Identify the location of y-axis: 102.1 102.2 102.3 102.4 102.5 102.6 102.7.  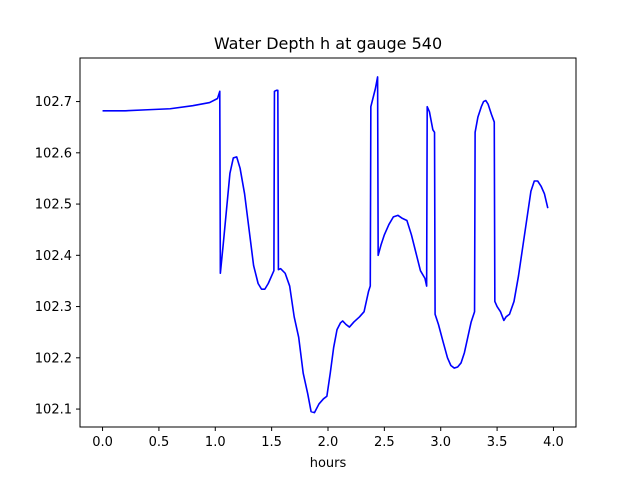
(57, 256).